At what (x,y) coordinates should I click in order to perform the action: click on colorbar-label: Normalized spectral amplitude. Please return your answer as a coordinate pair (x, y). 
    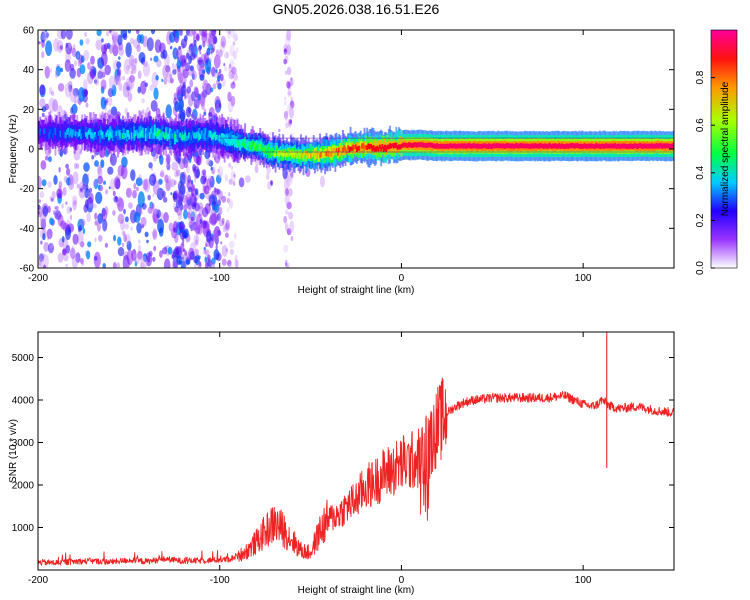
    Looking at the image, I should click on (725, 148).